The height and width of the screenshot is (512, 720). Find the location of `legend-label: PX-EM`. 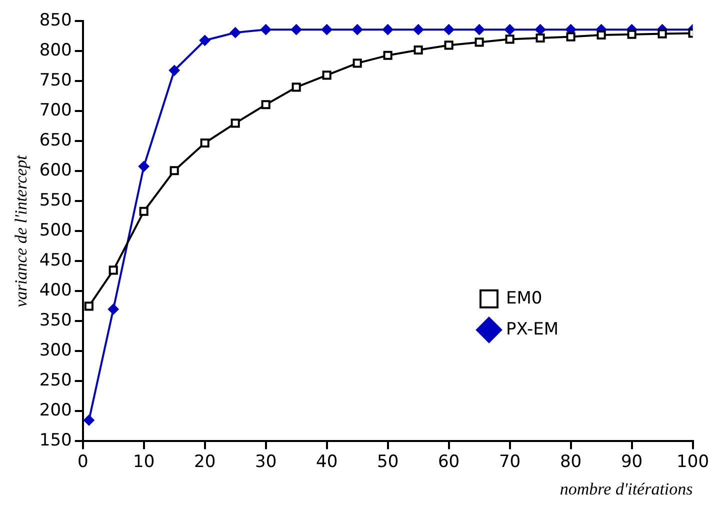

legend-label: PX-EM is located at coordinates (532, 329).